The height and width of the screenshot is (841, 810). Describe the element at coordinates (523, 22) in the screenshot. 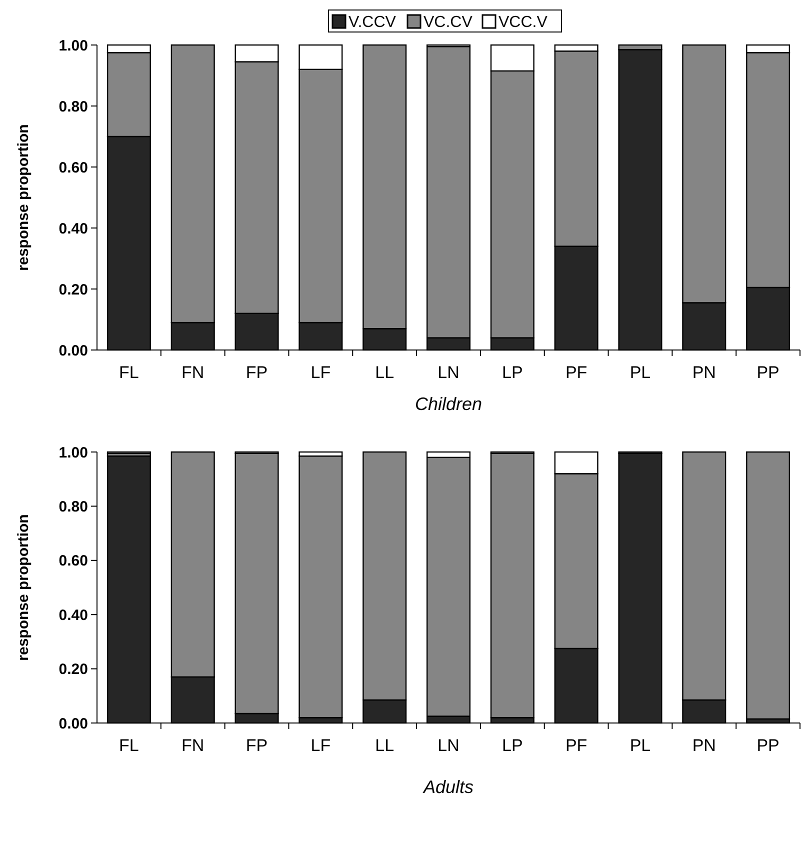

I see `legend-label: VCC.V` at that location.